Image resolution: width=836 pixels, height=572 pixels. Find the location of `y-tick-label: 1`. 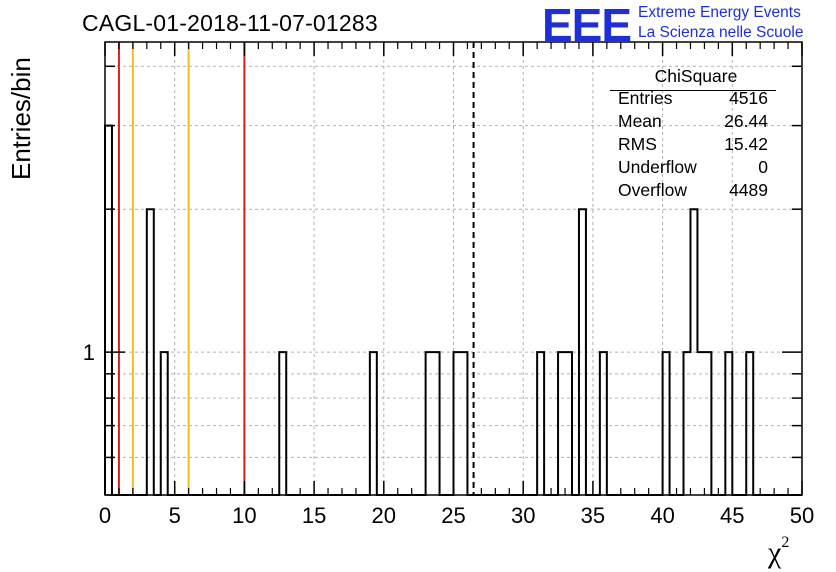

y-tick-label: 1 is located at coordinates (89, 352).